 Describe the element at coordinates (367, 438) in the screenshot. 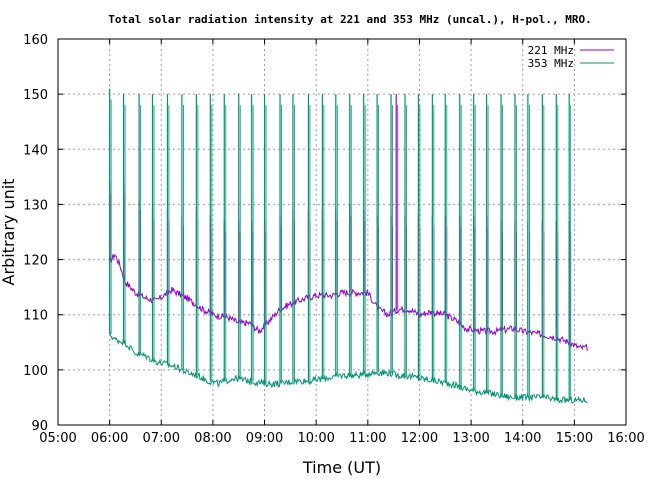

I see `x-tick-label: 11:00` at that location.